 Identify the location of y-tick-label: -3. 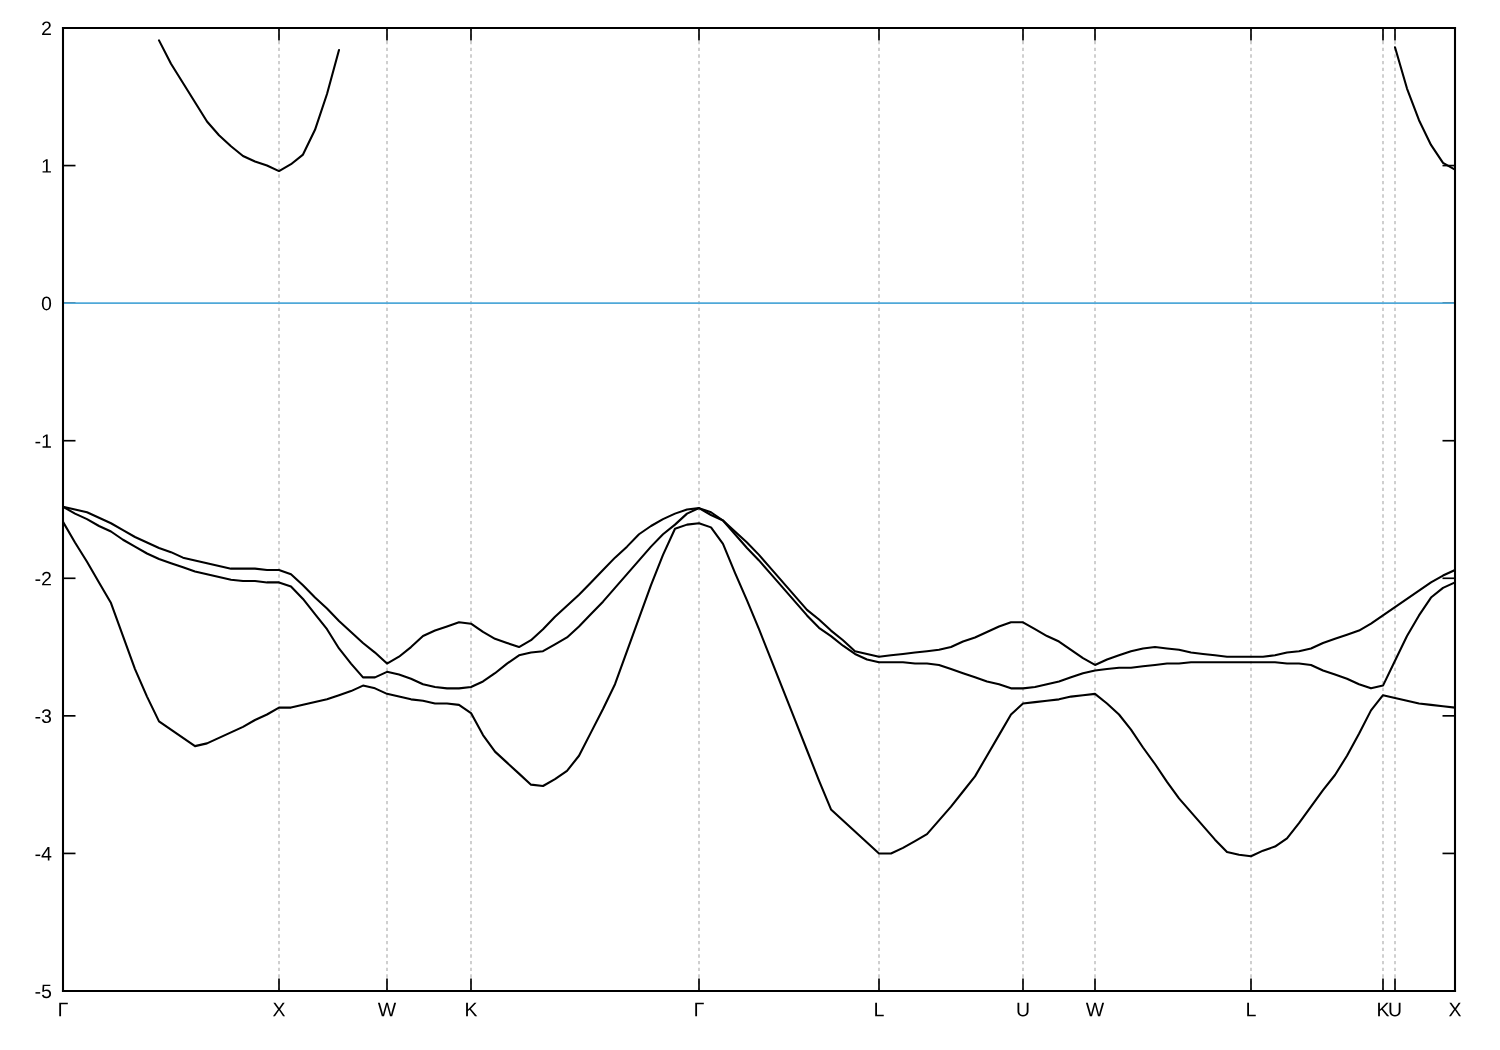
(43, 716).